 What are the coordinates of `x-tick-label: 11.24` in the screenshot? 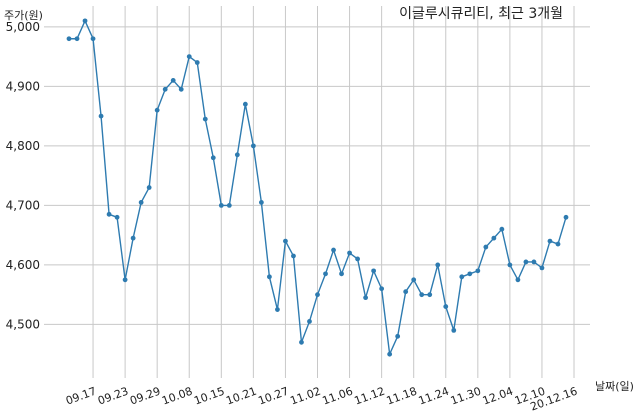 It's located at (434, 396).